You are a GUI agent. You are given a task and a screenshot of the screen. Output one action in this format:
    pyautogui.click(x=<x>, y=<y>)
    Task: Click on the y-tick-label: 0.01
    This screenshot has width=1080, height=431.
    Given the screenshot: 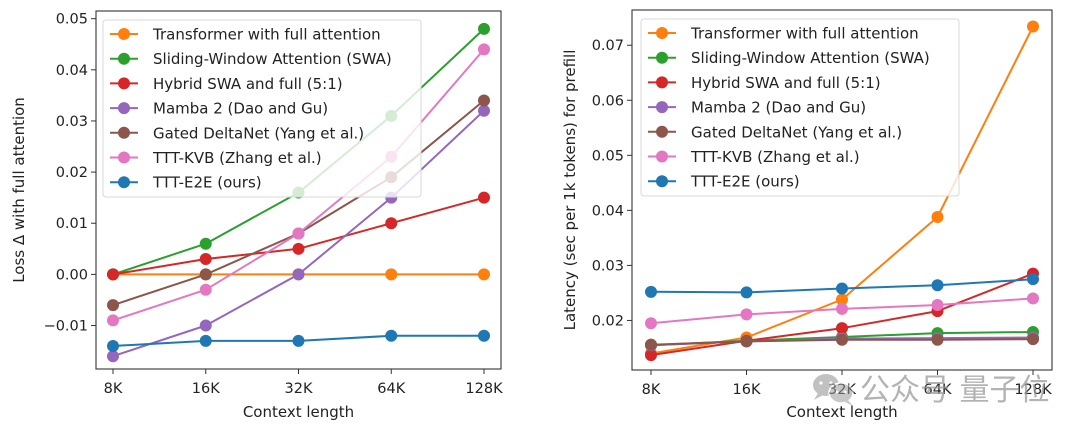 What is the action you would take?
    pyautogui.click(x=72, y=224)
    